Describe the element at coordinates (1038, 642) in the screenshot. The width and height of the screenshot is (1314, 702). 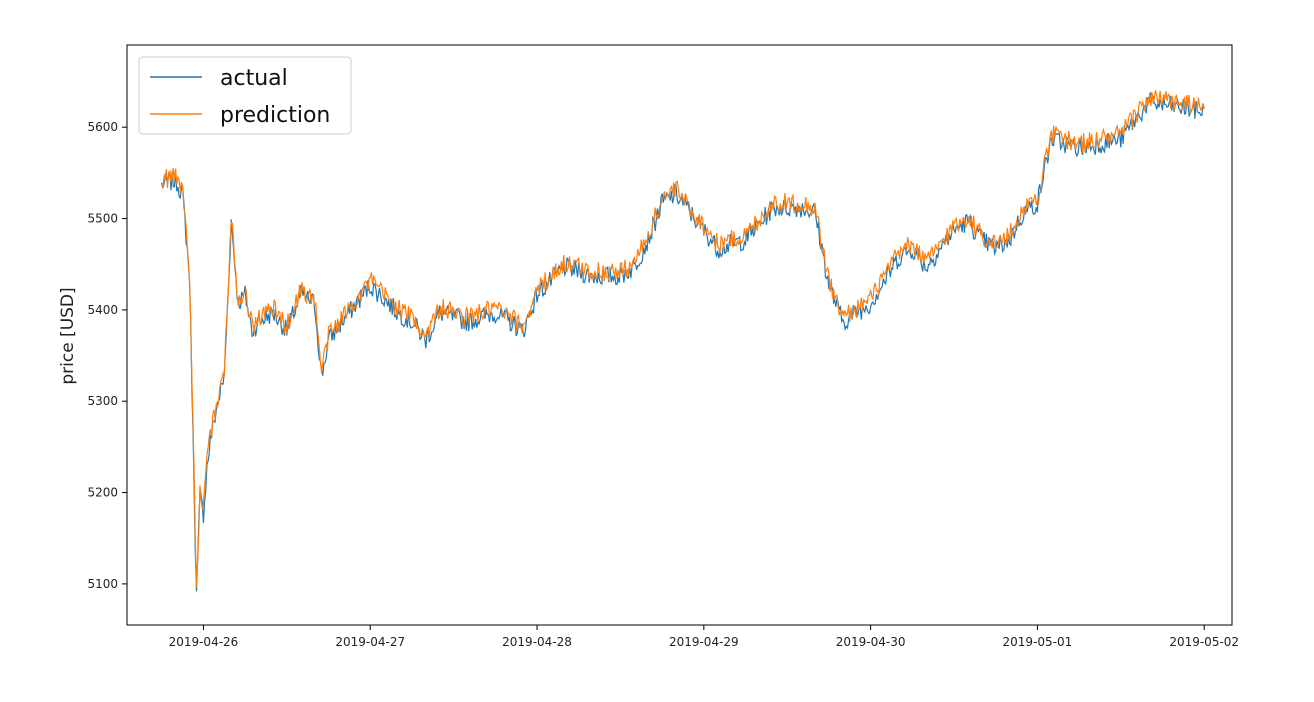
I see `x-tick-label: 2019-05-01` at that location.